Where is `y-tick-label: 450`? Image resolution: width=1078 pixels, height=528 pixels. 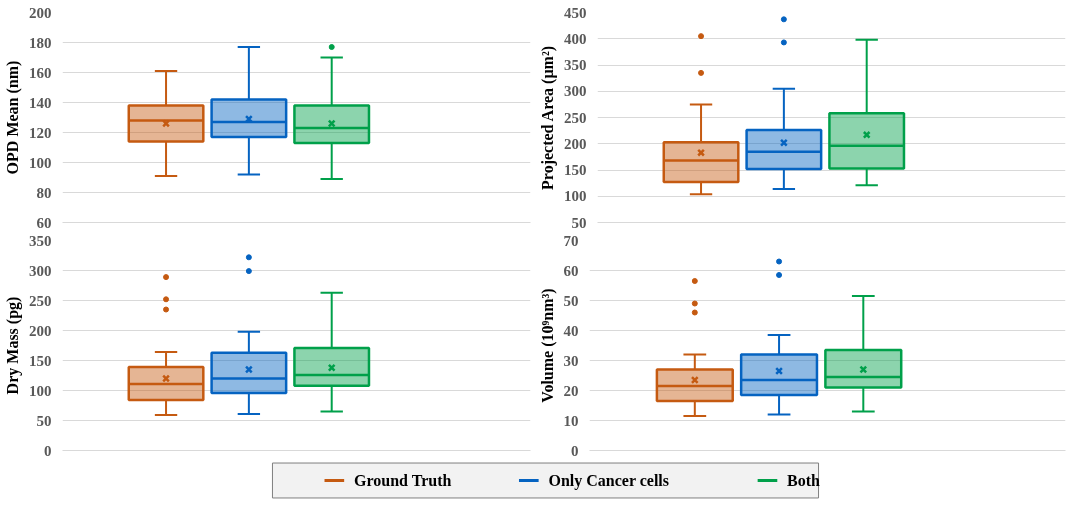
y-tick-label: 450 is located at coordinates (575, 12).